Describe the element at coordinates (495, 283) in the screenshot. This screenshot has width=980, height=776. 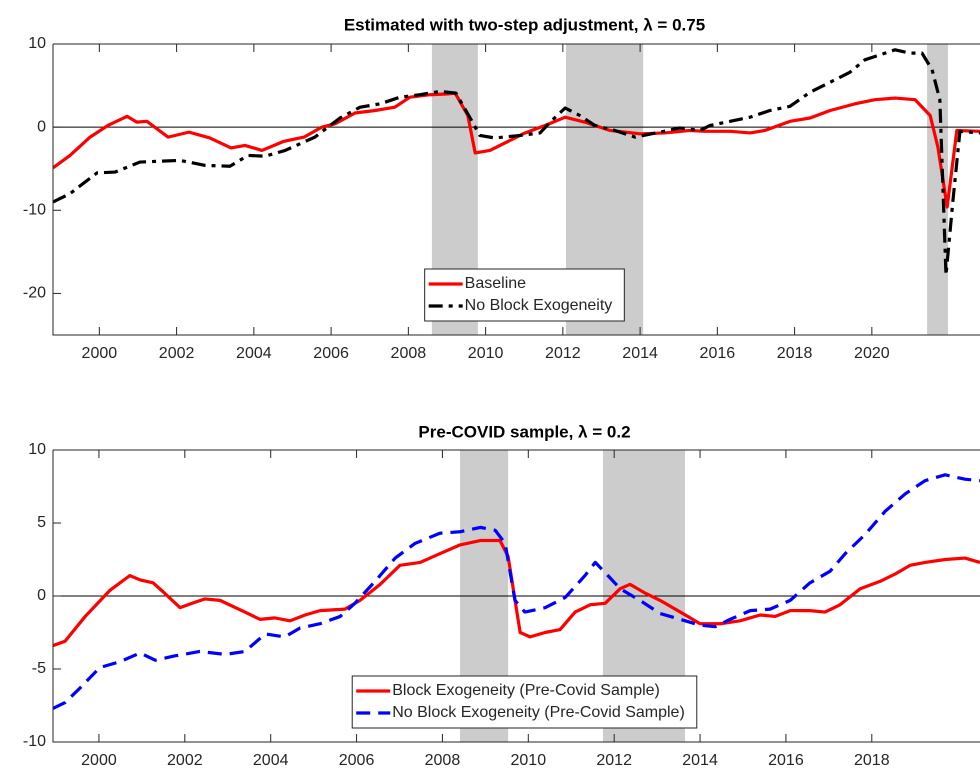
I see `legend-label: Baseline` at that location.